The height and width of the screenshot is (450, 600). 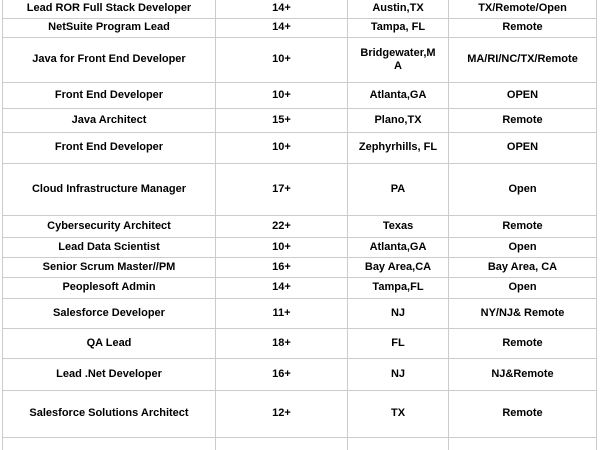 I want to click on location-cell: Austin,TX, so click(x=398, y=9).